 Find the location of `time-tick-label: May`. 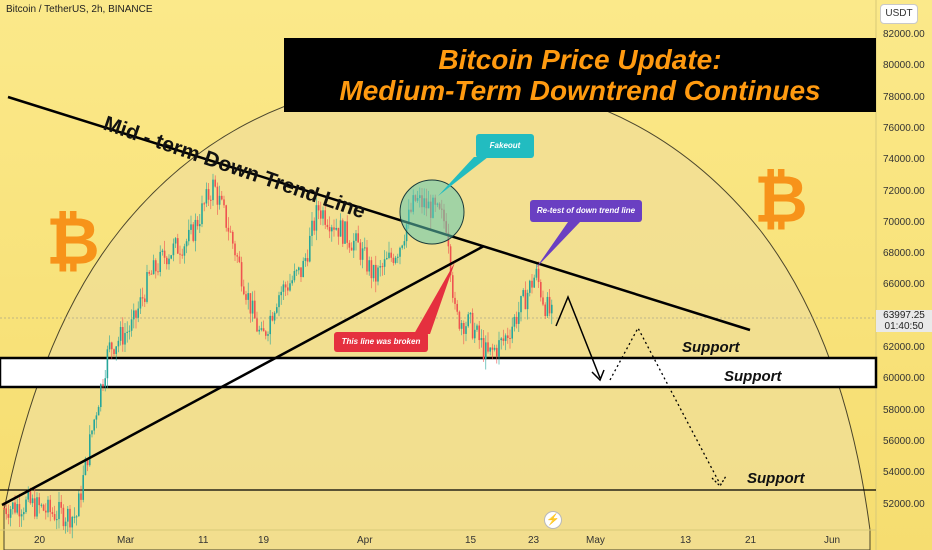

time-tick-label: May is located at coordinates (595, 540).